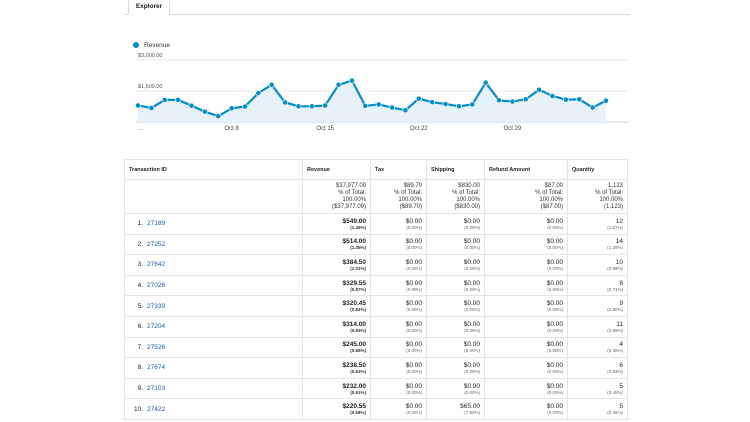 The width and height of the screenshot is (750, 422). What do you see at coordinates (615, 371) in the screenshot?
I see `quantity-percent: (0.53%)` at bounding box center [615, 371].